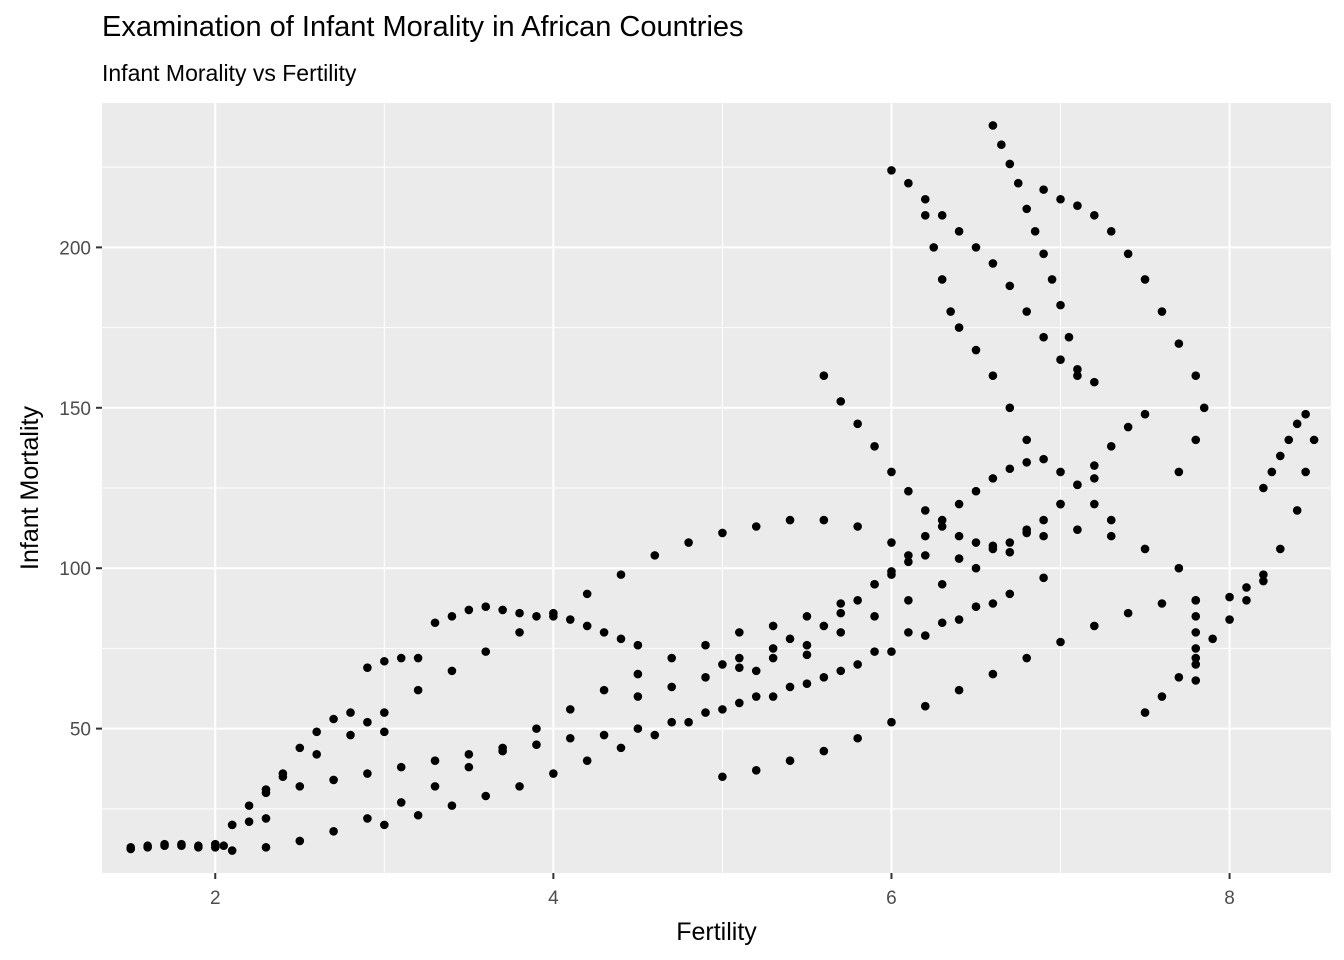 The height and width of the screenshot is (960, 1344). Describe the element at coordinates (722, 891) in the screenshot. I see `x-axis: 2 4 6 8` at that location.